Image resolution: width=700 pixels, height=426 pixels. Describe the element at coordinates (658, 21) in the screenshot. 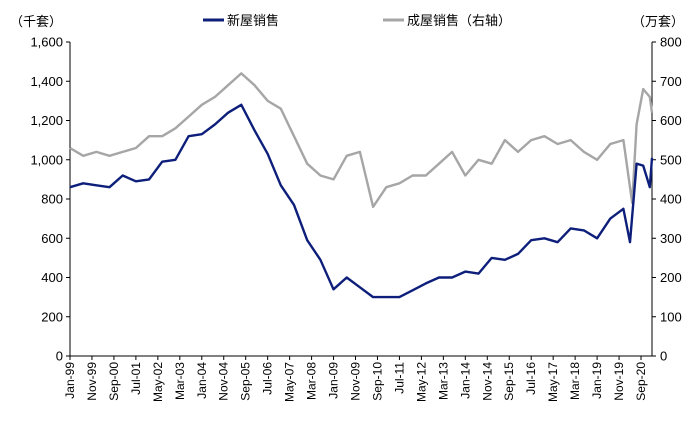

I see `y-right-unit: （万套）` at that location.